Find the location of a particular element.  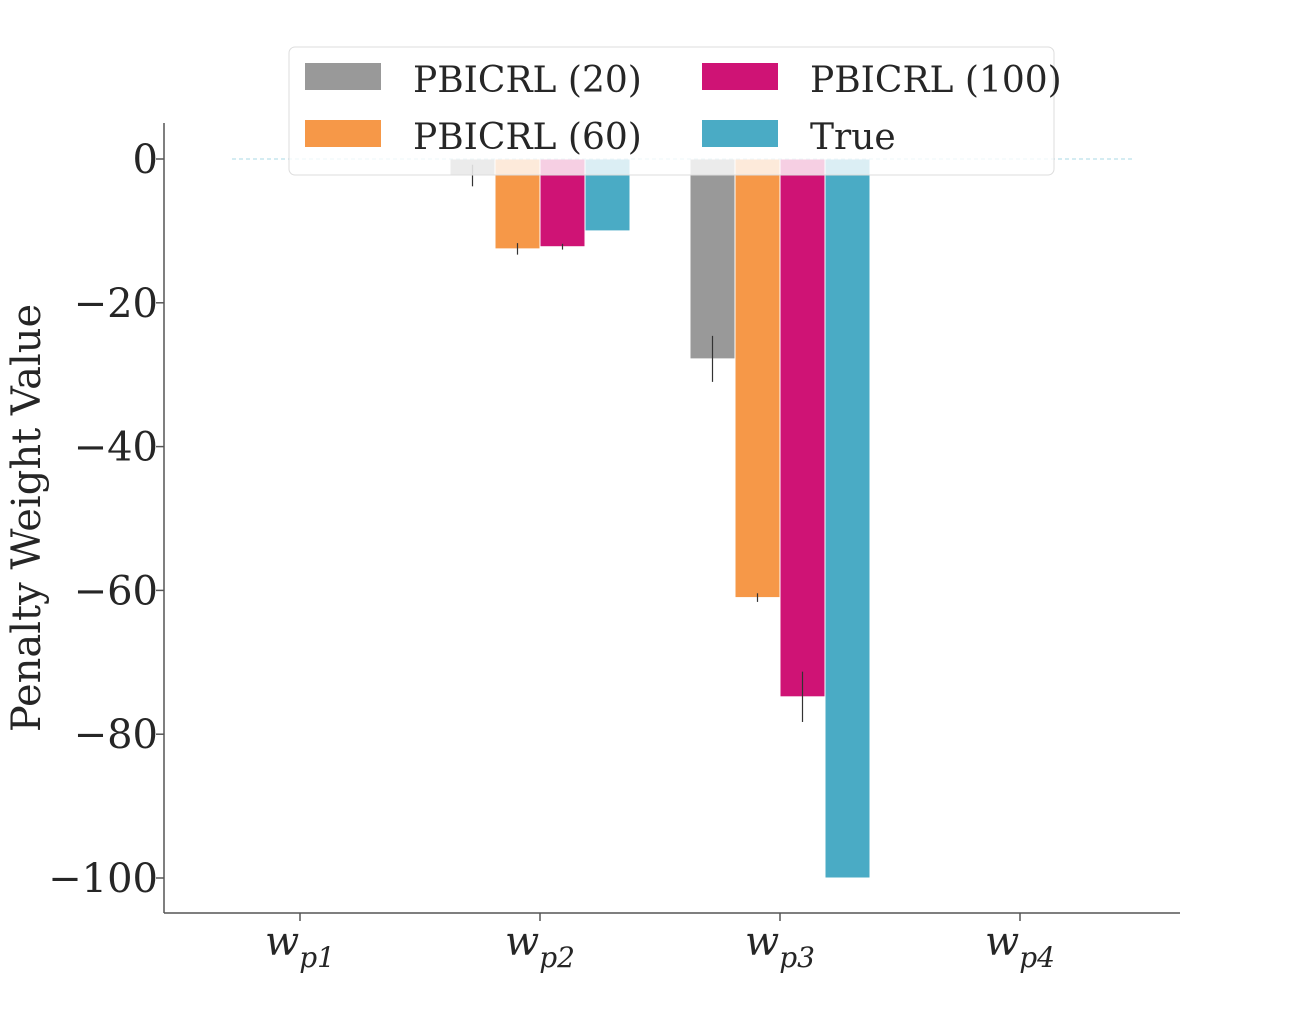

x-tick-label: wp4 is located at coordinates (1020, 946).